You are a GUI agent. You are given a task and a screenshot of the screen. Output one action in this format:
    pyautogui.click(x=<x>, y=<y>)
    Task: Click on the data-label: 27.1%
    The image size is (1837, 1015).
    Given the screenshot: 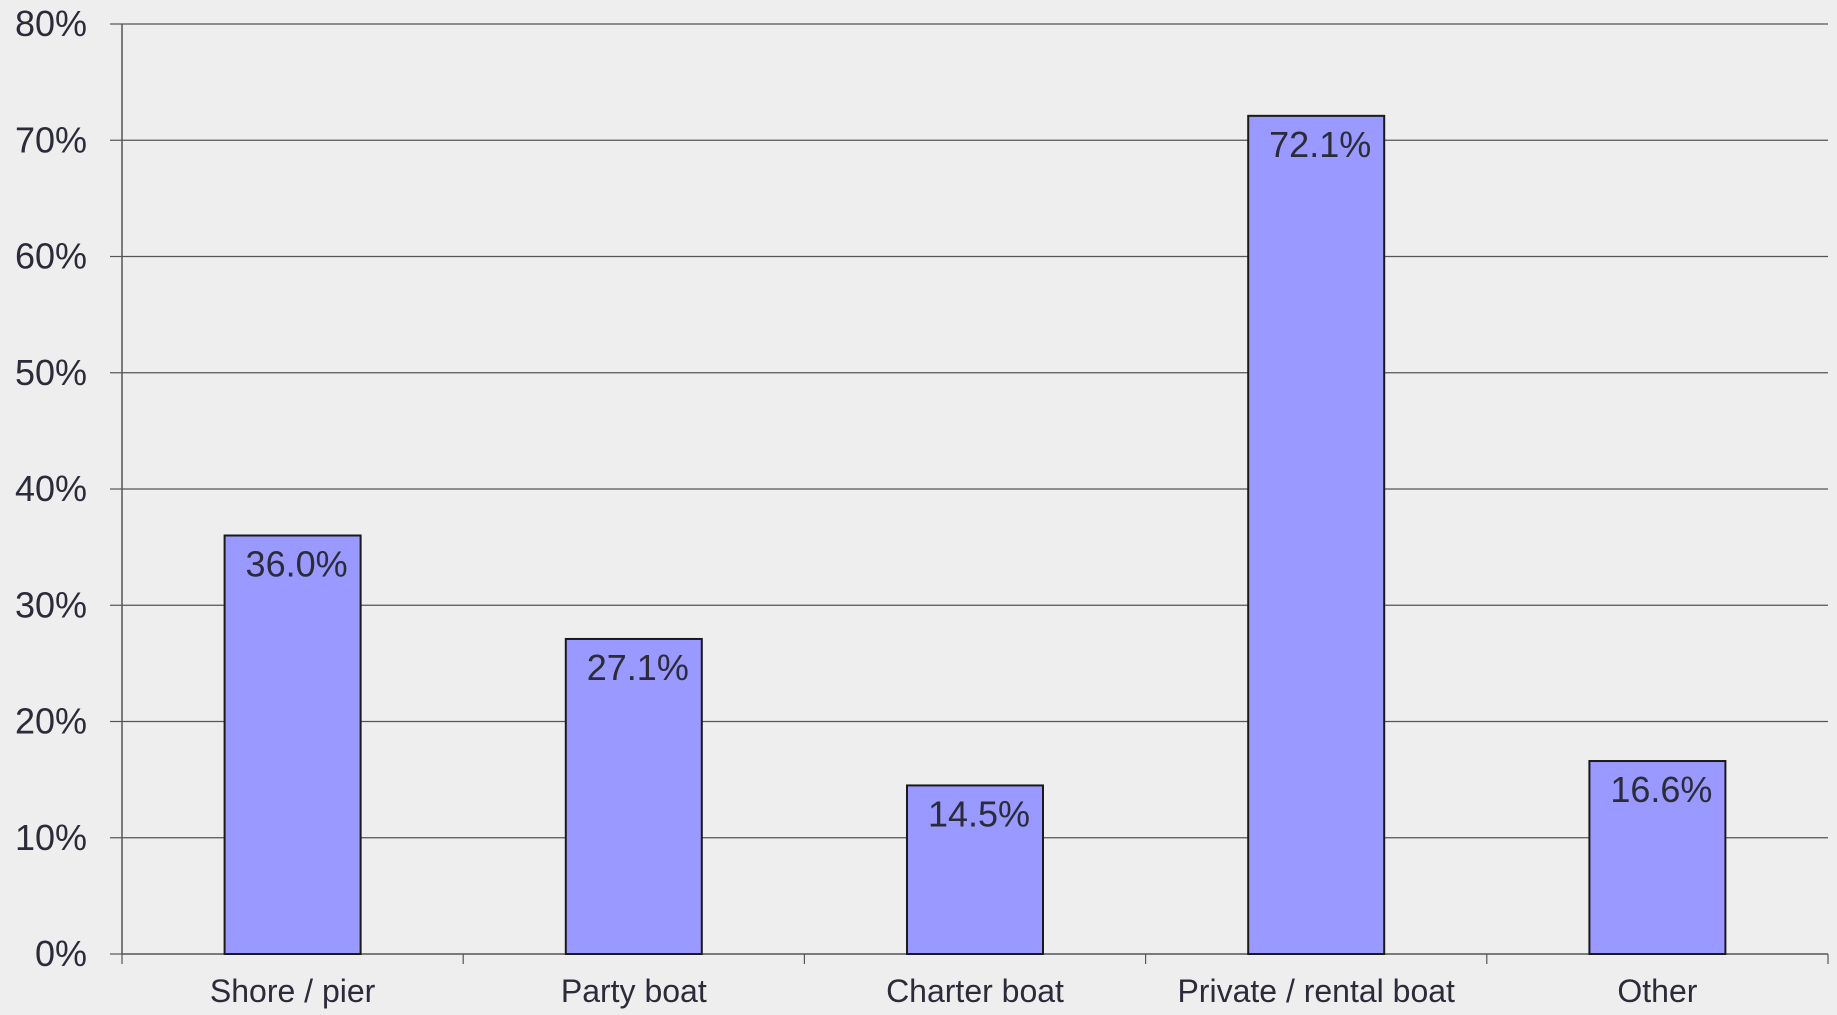 What is the action you would take?
    pyautogui.click(x=638, y=667)
    